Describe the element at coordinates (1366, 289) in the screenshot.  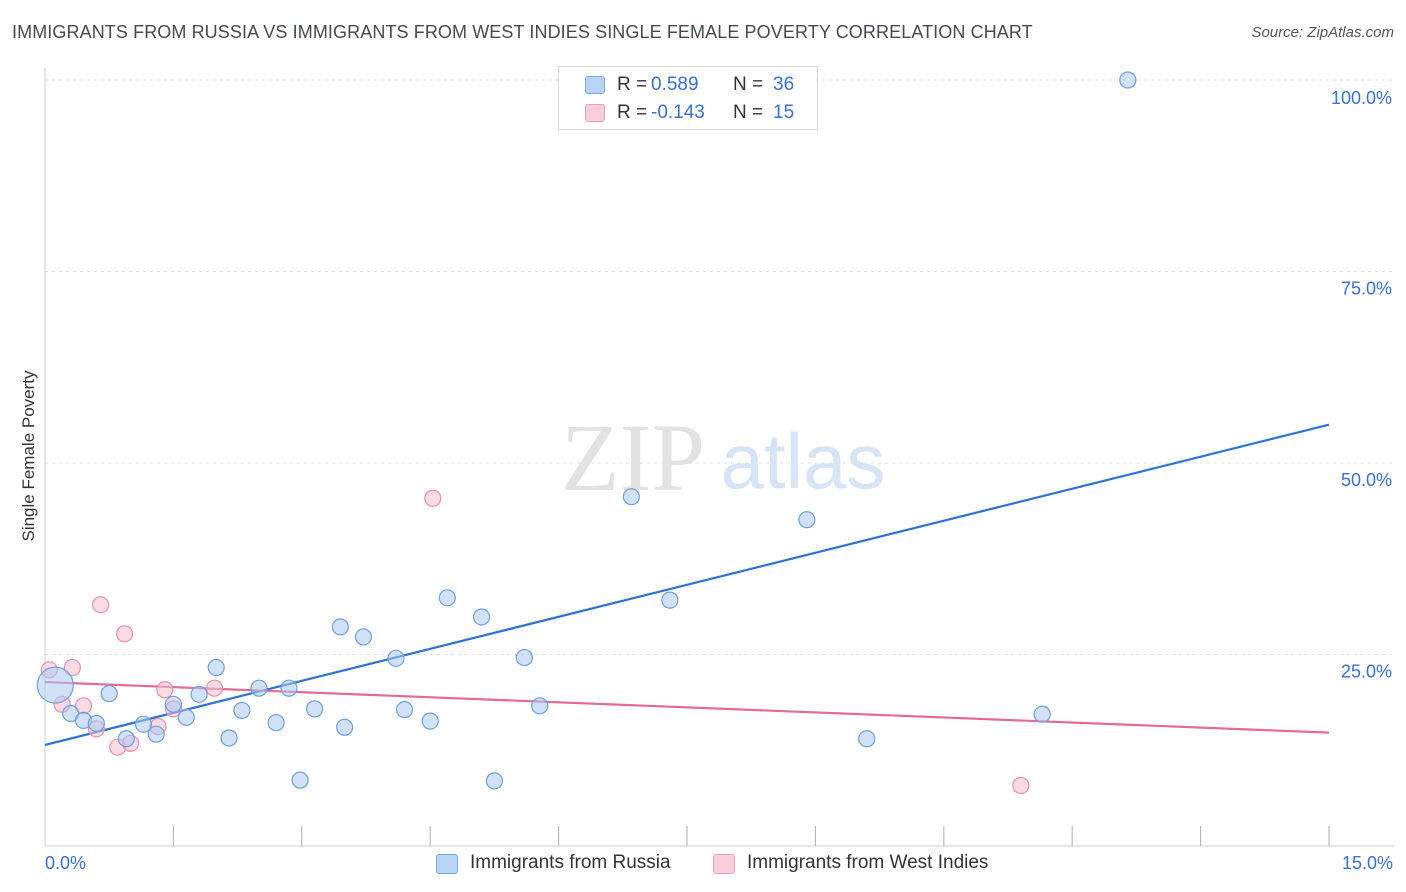
I see `y-tick-label-75: 75.0%` at that location.